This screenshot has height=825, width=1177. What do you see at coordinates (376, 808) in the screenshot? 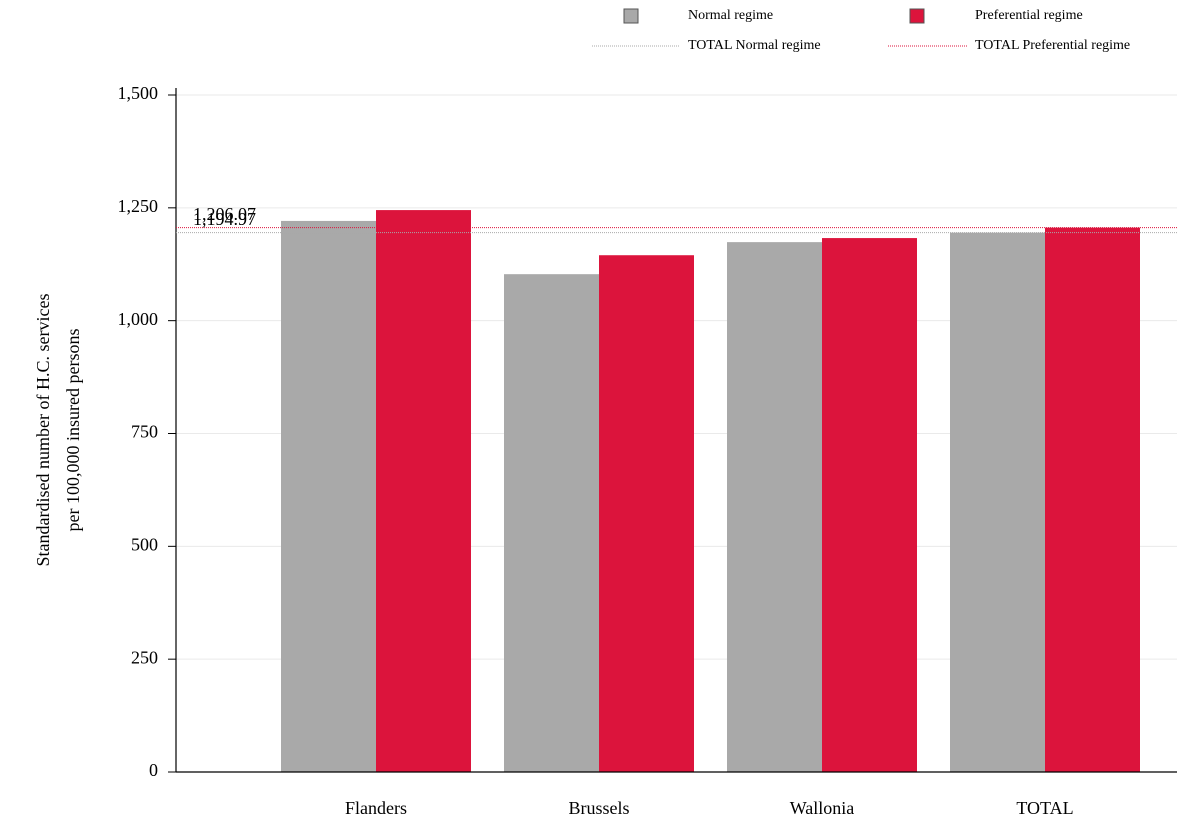
I see `x-tick-label: Flanders` at bounding box center [376, 808].